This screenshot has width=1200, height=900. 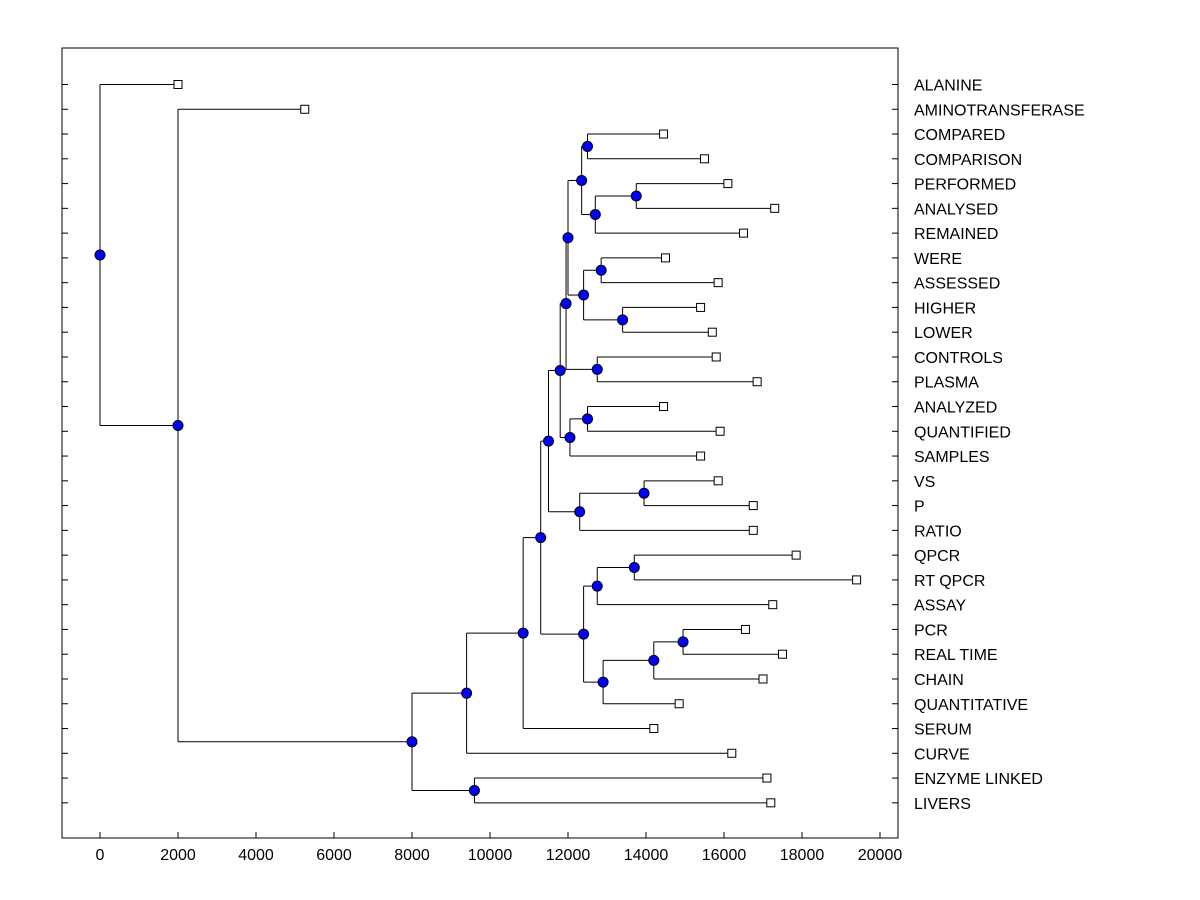 I want to click on leaf-label: PCR, so click(x=931, y=630).